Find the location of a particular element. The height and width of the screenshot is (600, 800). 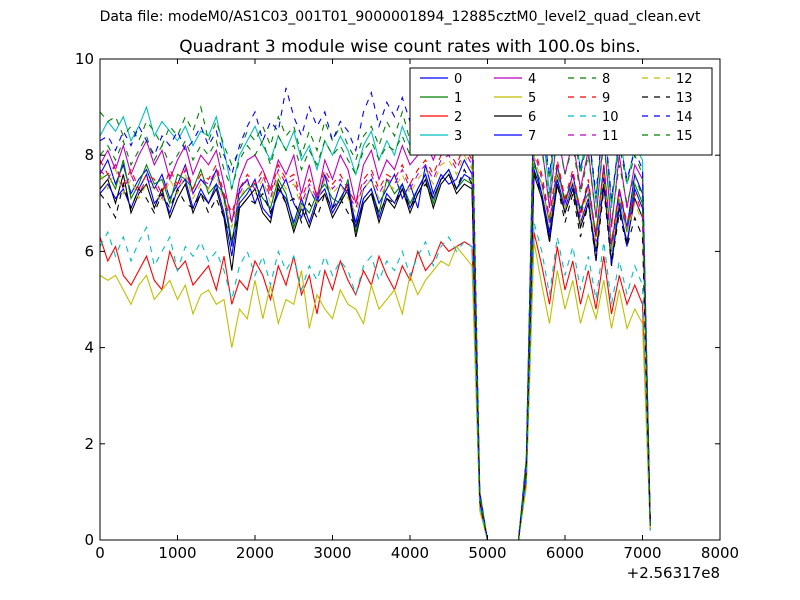

legend-label-0: 0 is located at coordinates (458, 79).